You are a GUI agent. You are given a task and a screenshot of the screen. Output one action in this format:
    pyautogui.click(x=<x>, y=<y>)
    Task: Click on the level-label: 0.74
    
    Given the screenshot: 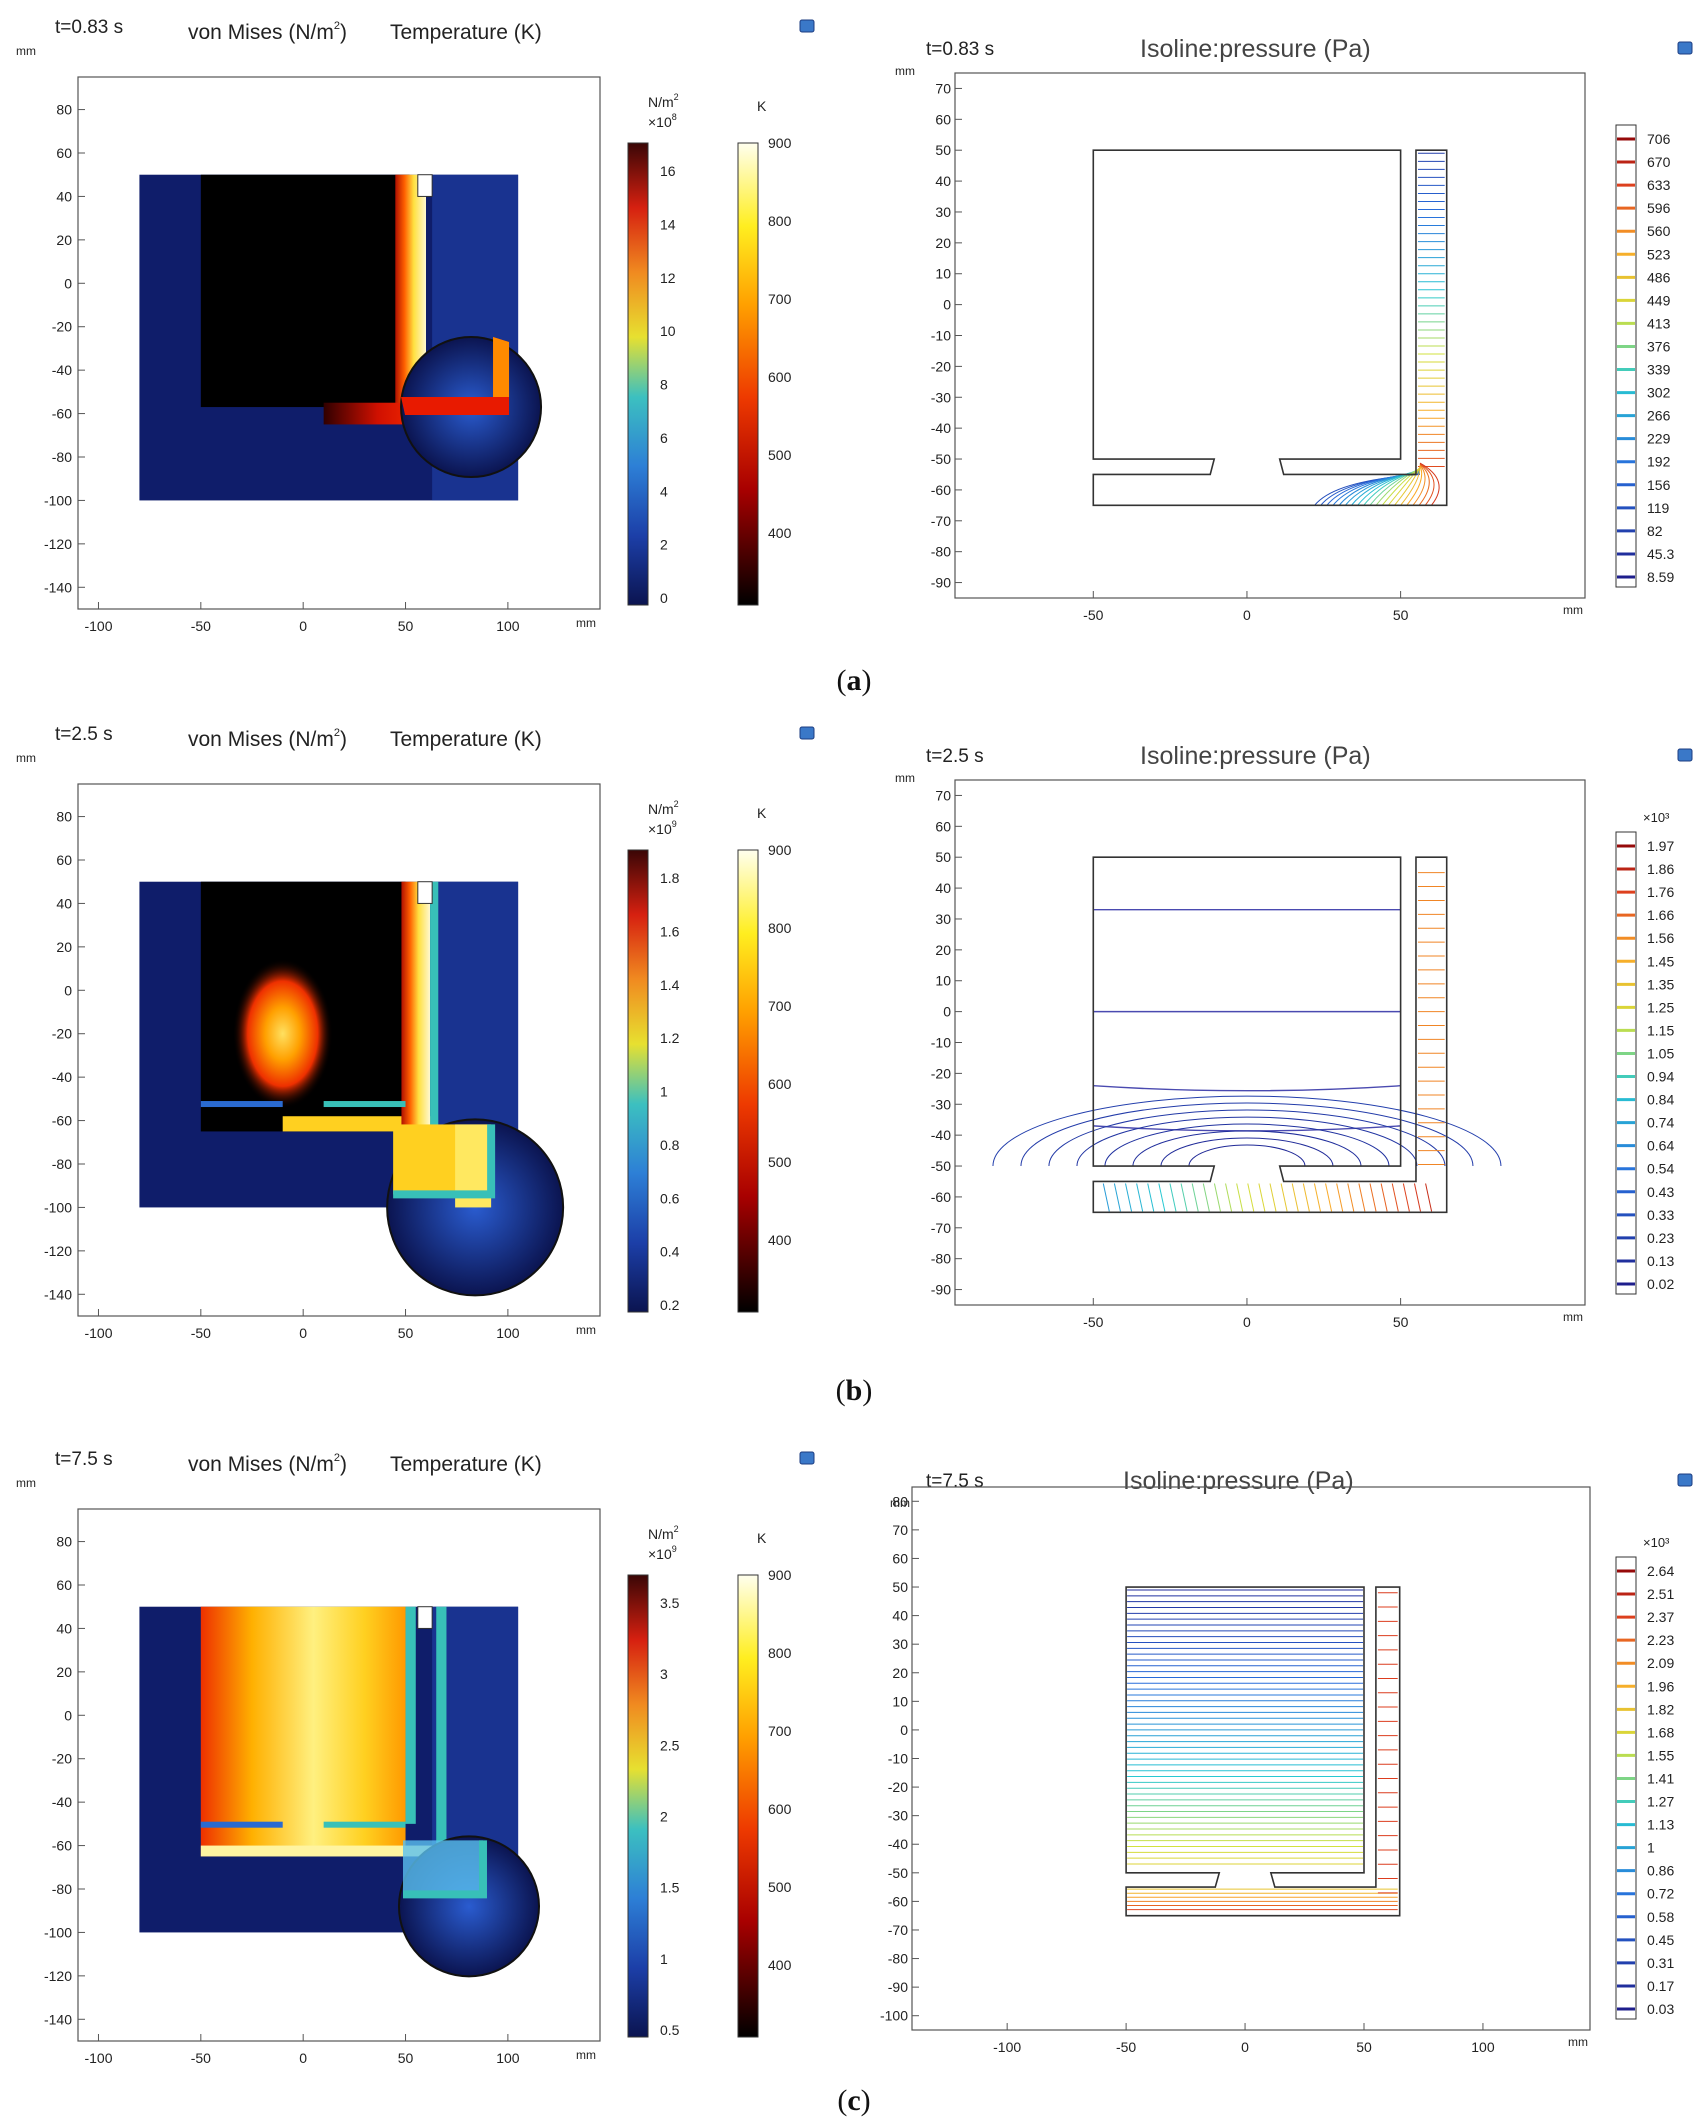 What is the action you would take?
    pyautogui.click(x=1660, y=1123)
    